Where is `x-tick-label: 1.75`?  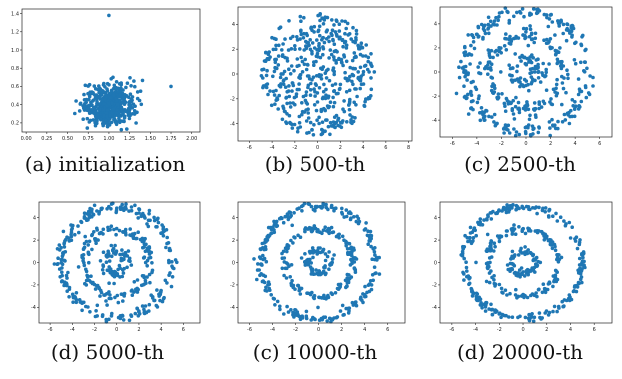
x-tick-label: 1.75 is located at coordinates (170, 139).